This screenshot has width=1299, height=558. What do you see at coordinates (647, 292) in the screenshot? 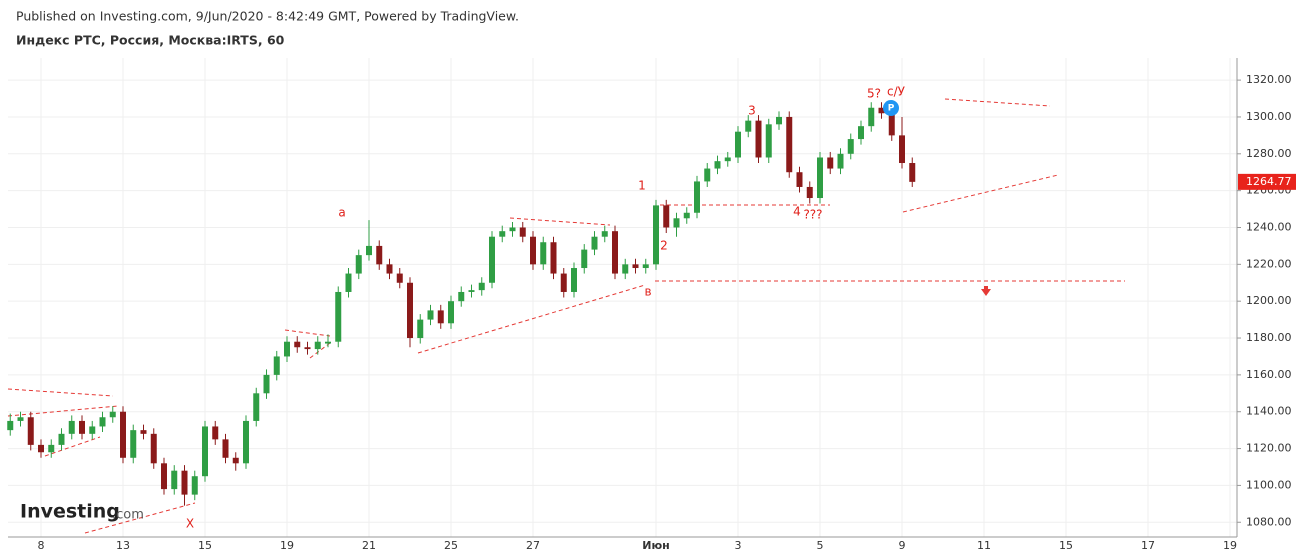
I see `wave-label: в` at bounding box center [647, 292].